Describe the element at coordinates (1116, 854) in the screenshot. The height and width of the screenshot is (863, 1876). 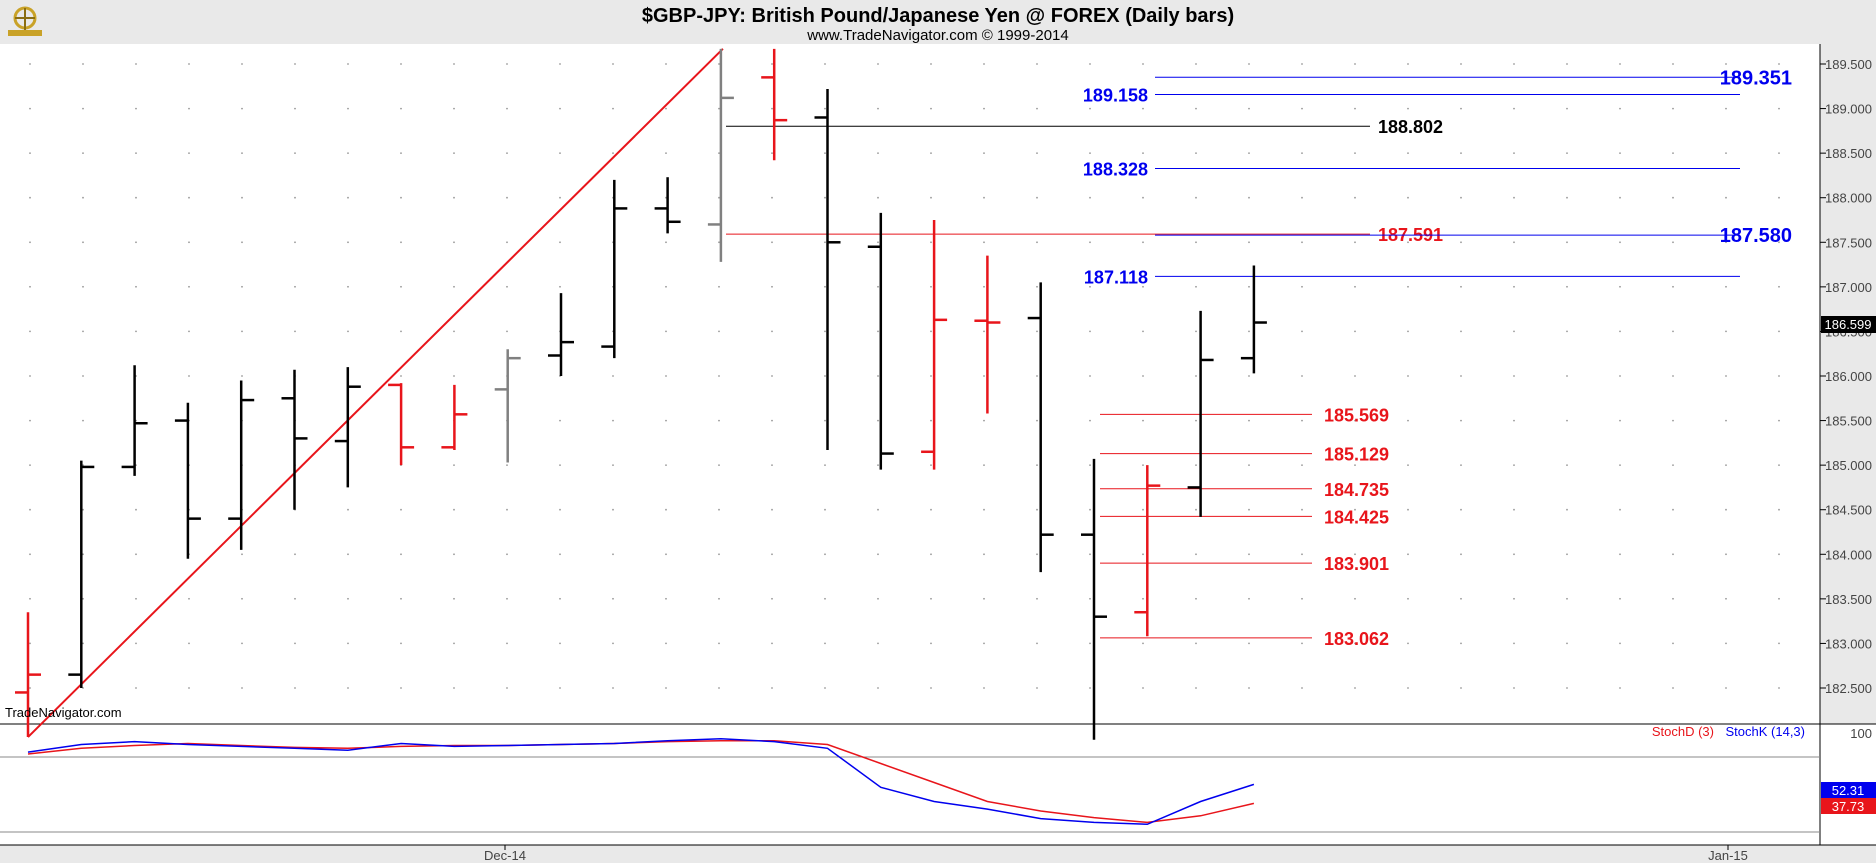
I see `x-axis: Dec-14 Jan-15` at that location.